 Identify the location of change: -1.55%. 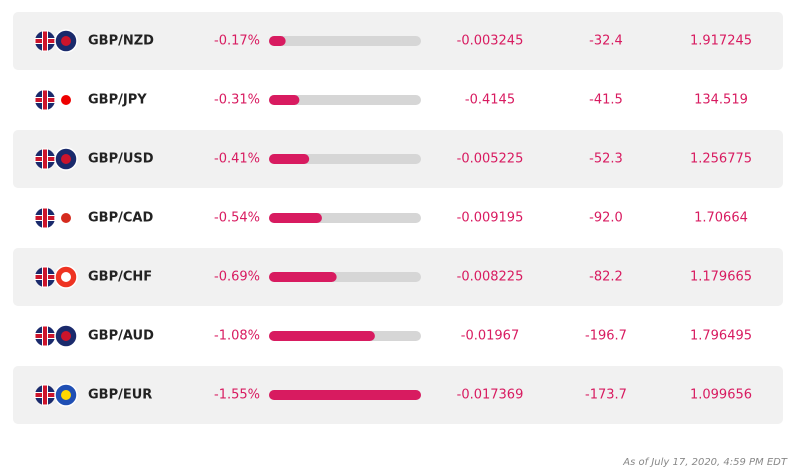
(237, 395).